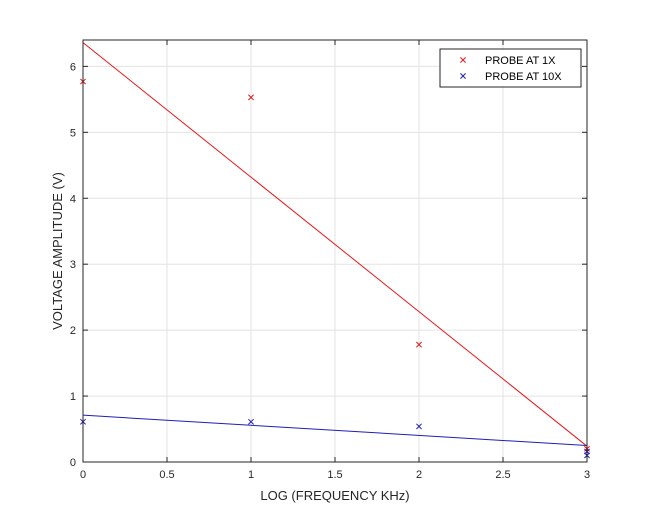 This screenshot has height=518, width=649. What do you see at coordinates (251, 475) in the screenshot?
I see `x-tick-label: 1` at bounding box center [251, 475].